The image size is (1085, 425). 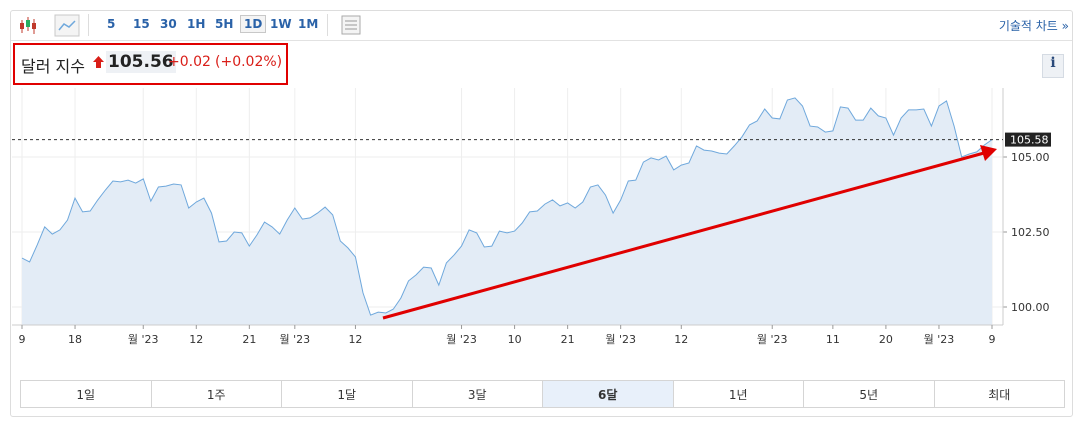 What do you see at coordinates (738, 394) in the screenshot?
I see `range-button: 1년` at bounding box center [738, 394].